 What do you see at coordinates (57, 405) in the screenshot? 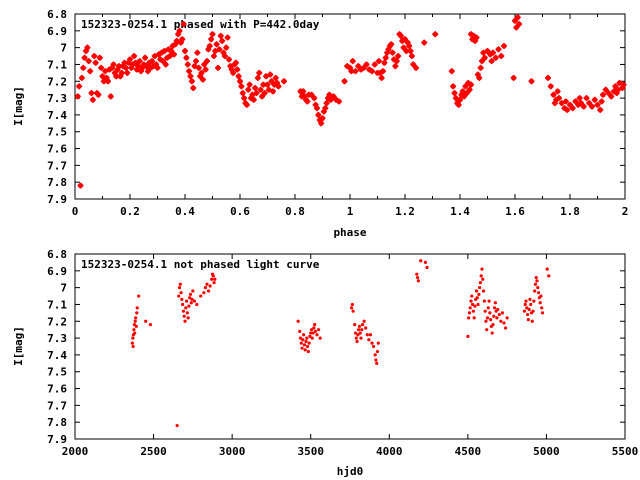
I see `y-tick-label: 7.7` at bounding box center [57, 405].